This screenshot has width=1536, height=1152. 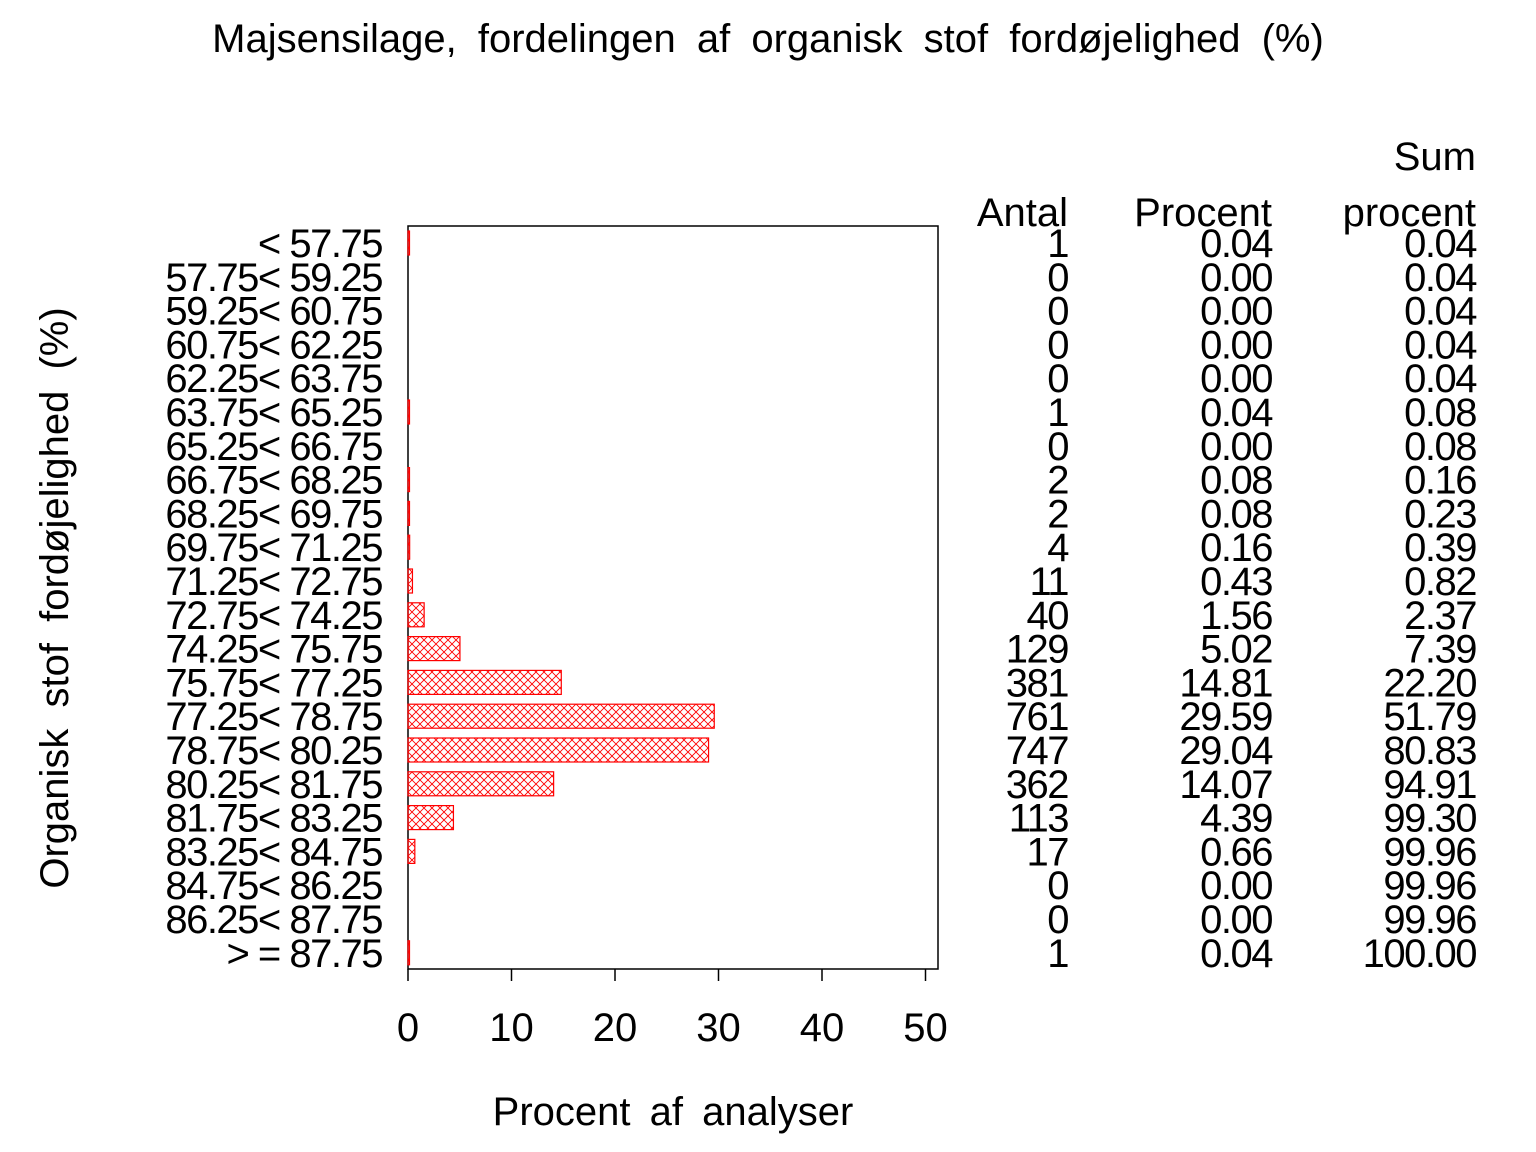 I want to click on table-header-sum-line1: Sum, so click(x=1435, y=157).